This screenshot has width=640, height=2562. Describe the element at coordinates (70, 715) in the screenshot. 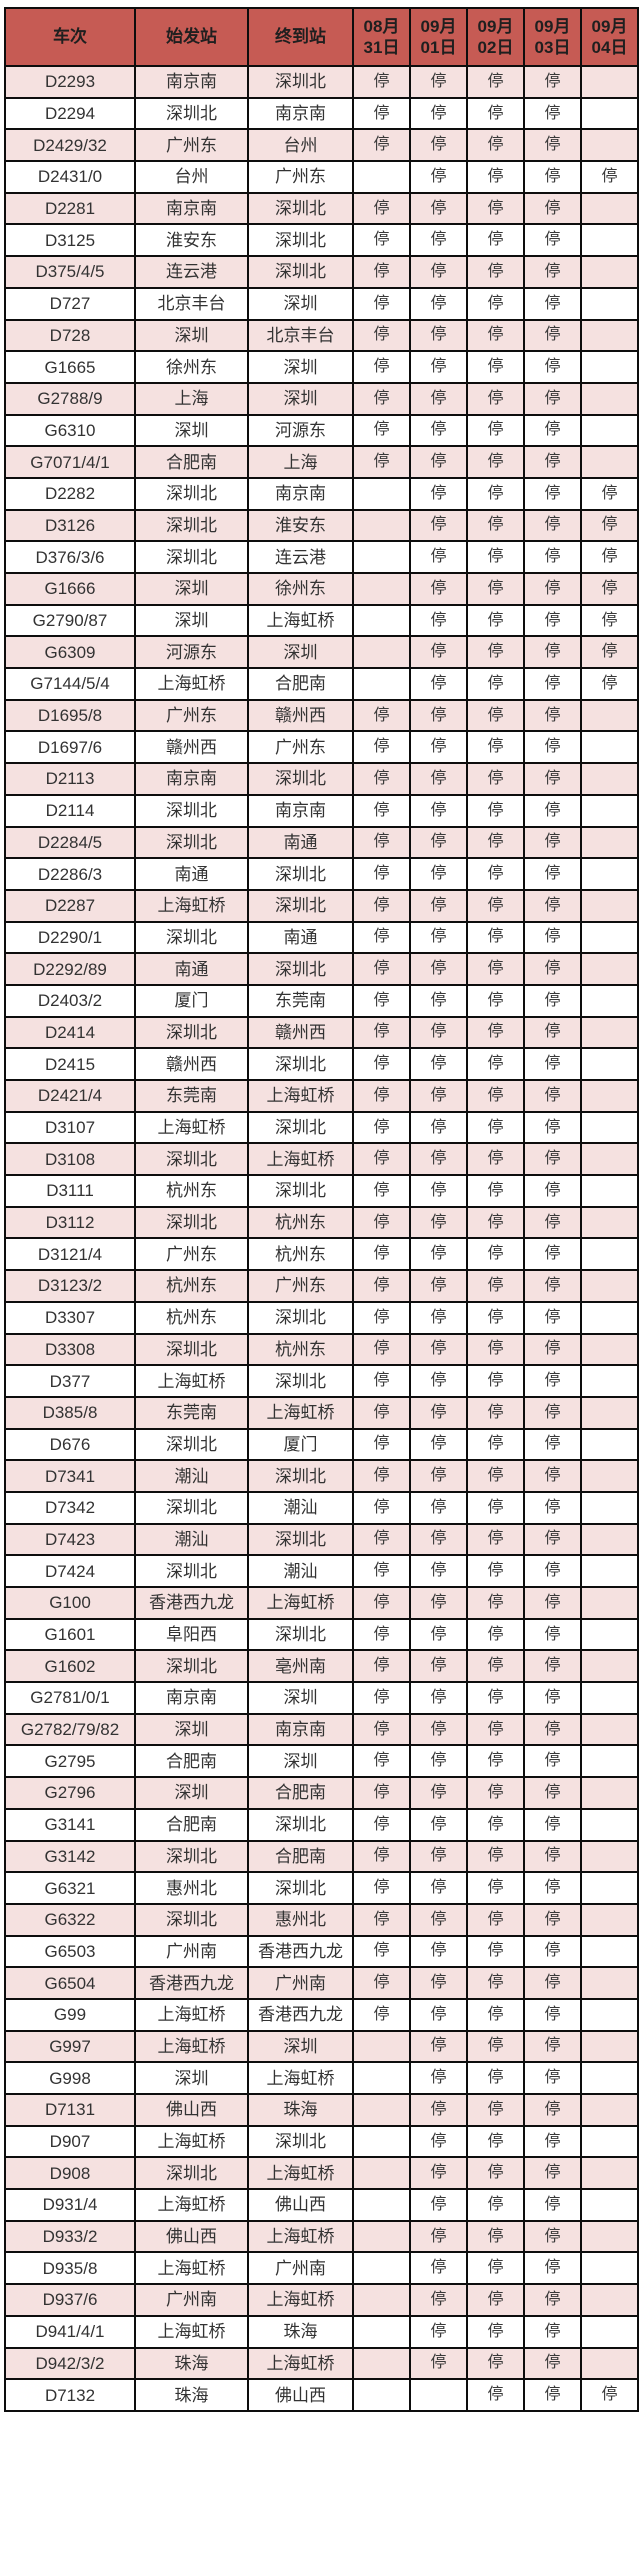

I see `train-number-cell: D1695/8` at that location.